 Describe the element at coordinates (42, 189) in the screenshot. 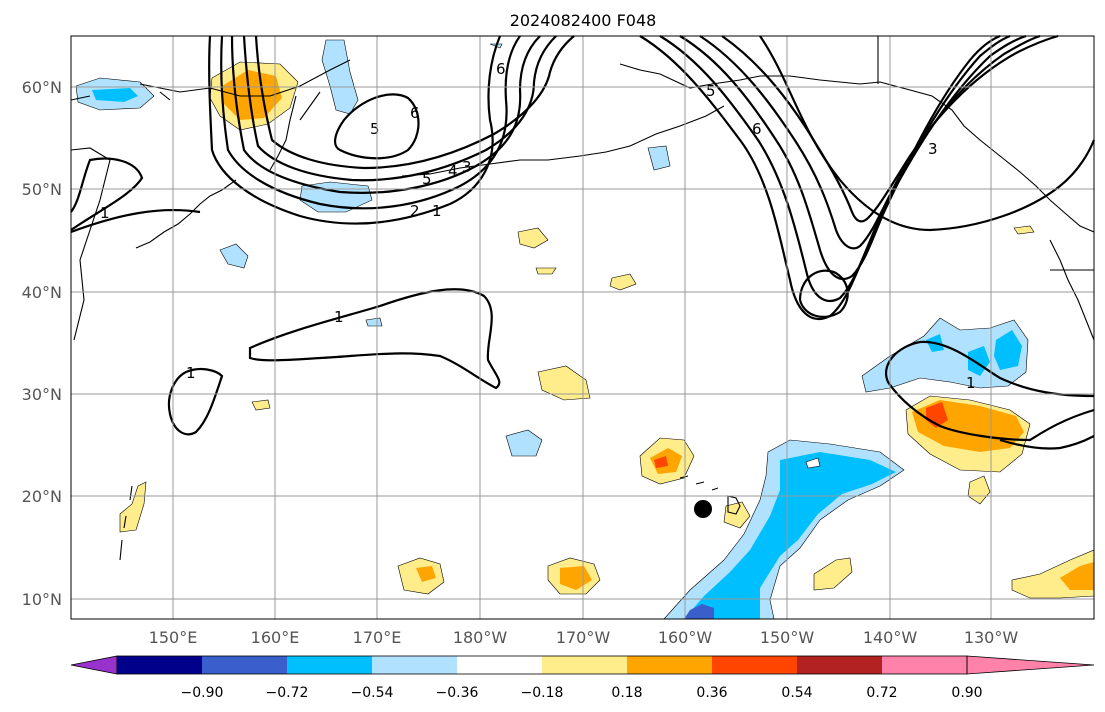

I see `y-tick-label: 50°N` at that location.